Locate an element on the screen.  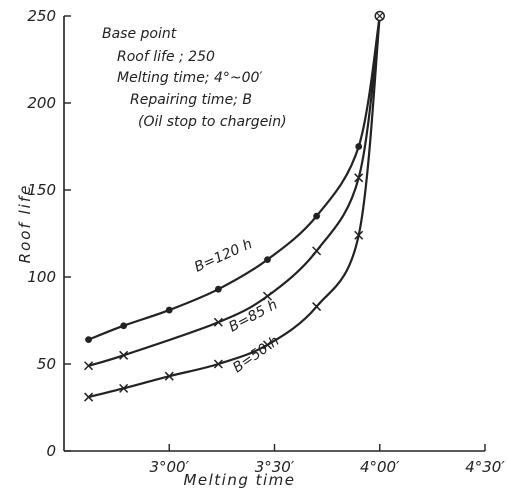
x-tick-label: 4°00′ is located at coordinates (380, 467).